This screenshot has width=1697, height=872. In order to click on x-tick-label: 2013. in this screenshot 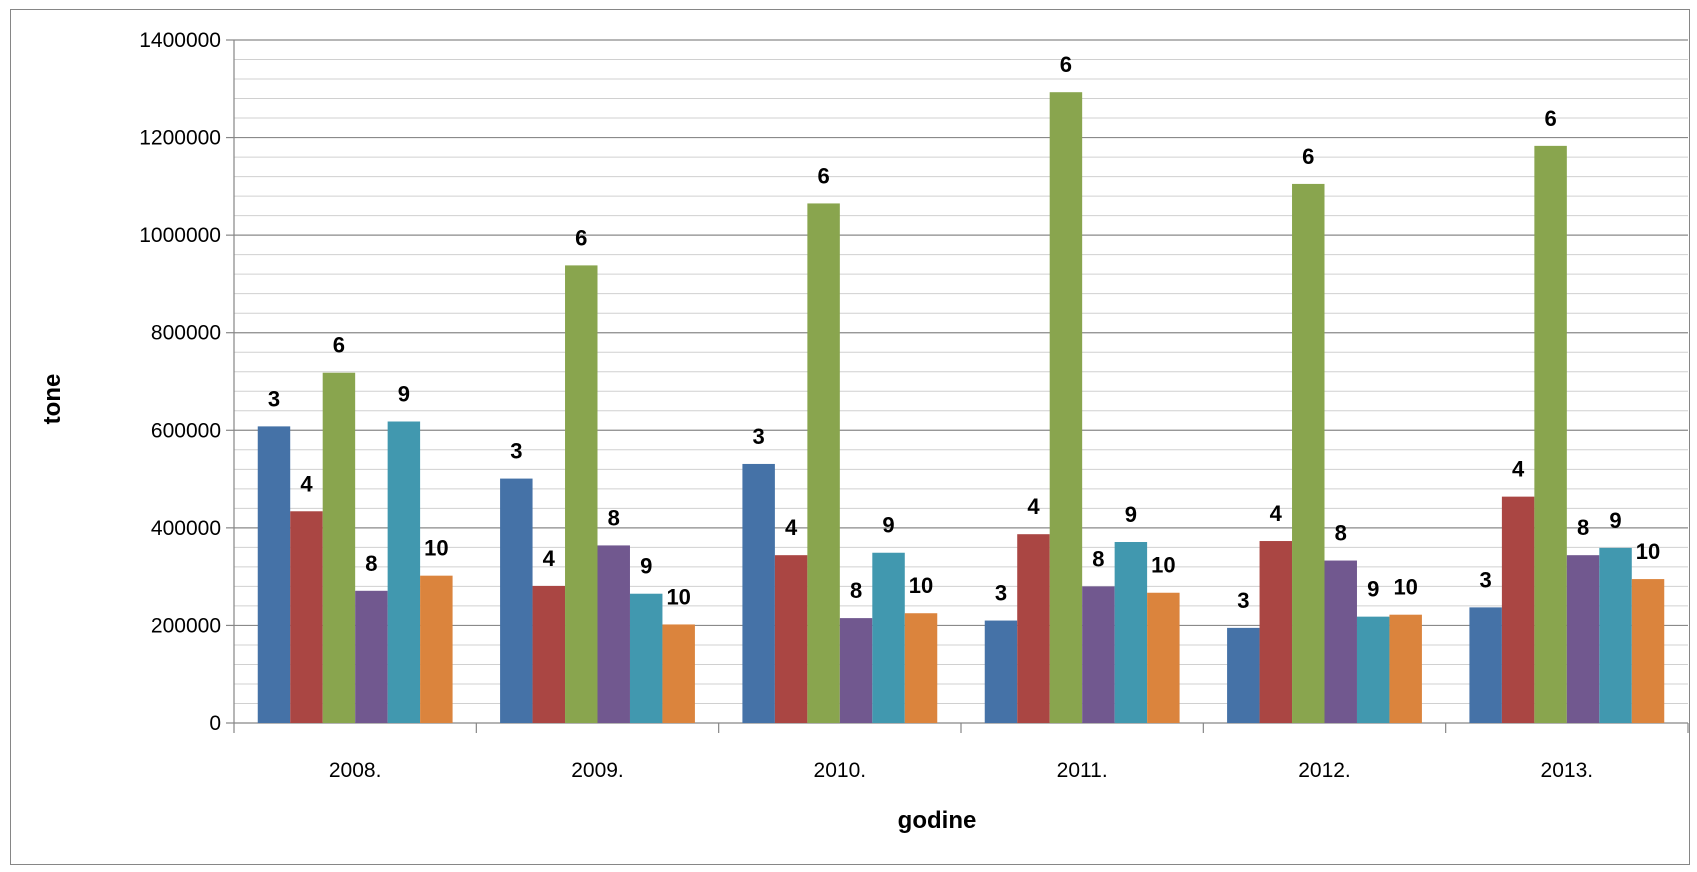, I will do `click(1567, 770)`.